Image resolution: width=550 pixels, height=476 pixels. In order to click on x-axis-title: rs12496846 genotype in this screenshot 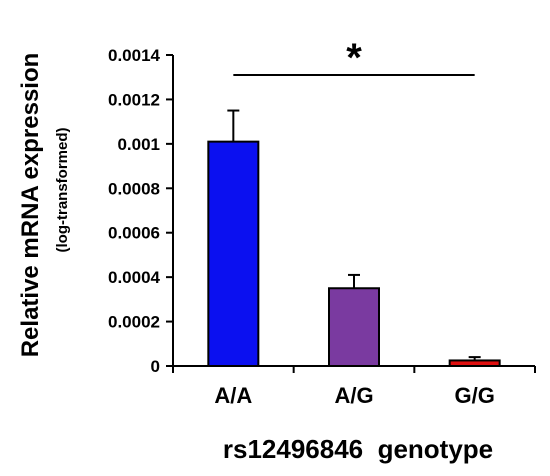, I will do `click(358, 449)`.